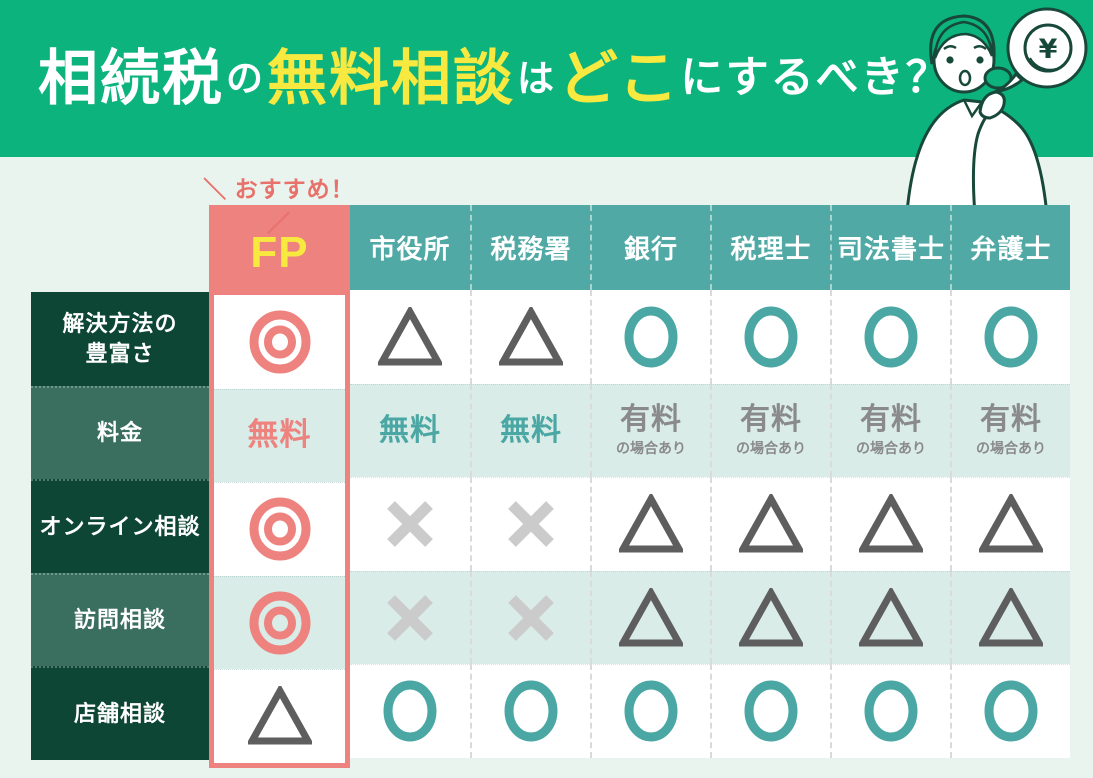 The width and height of the screenshot is (1093, 778). What do you see at coordinates (1010, 247) in the screenshot?
I see `column-header: 弁護士` at bounding box center [1010, 247].